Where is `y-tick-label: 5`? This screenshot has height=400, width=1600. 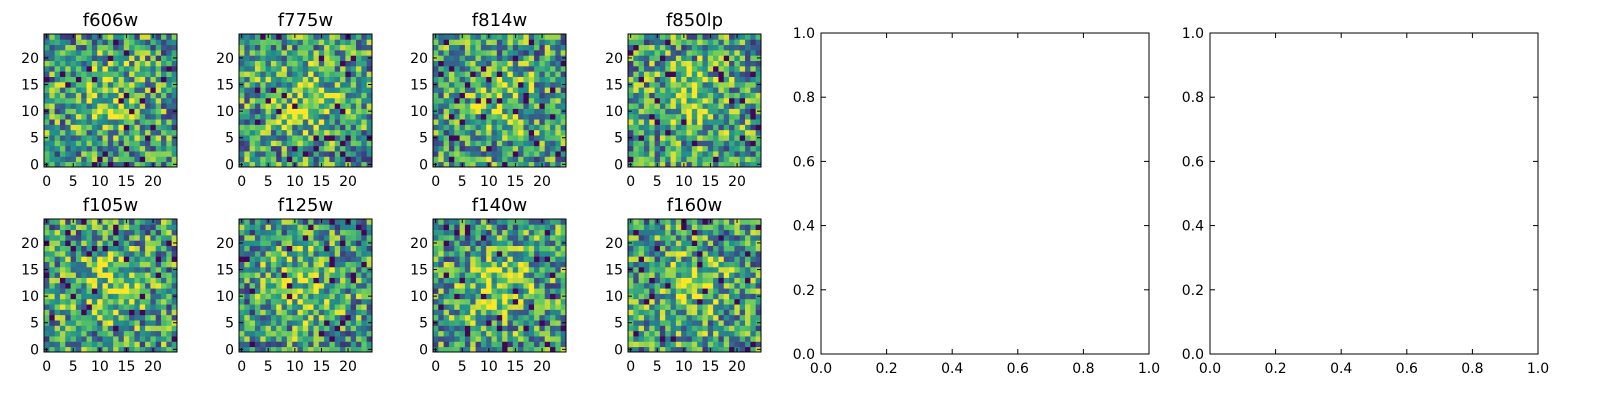 y-tick-label: 5 is located at coordinates (229, 324).